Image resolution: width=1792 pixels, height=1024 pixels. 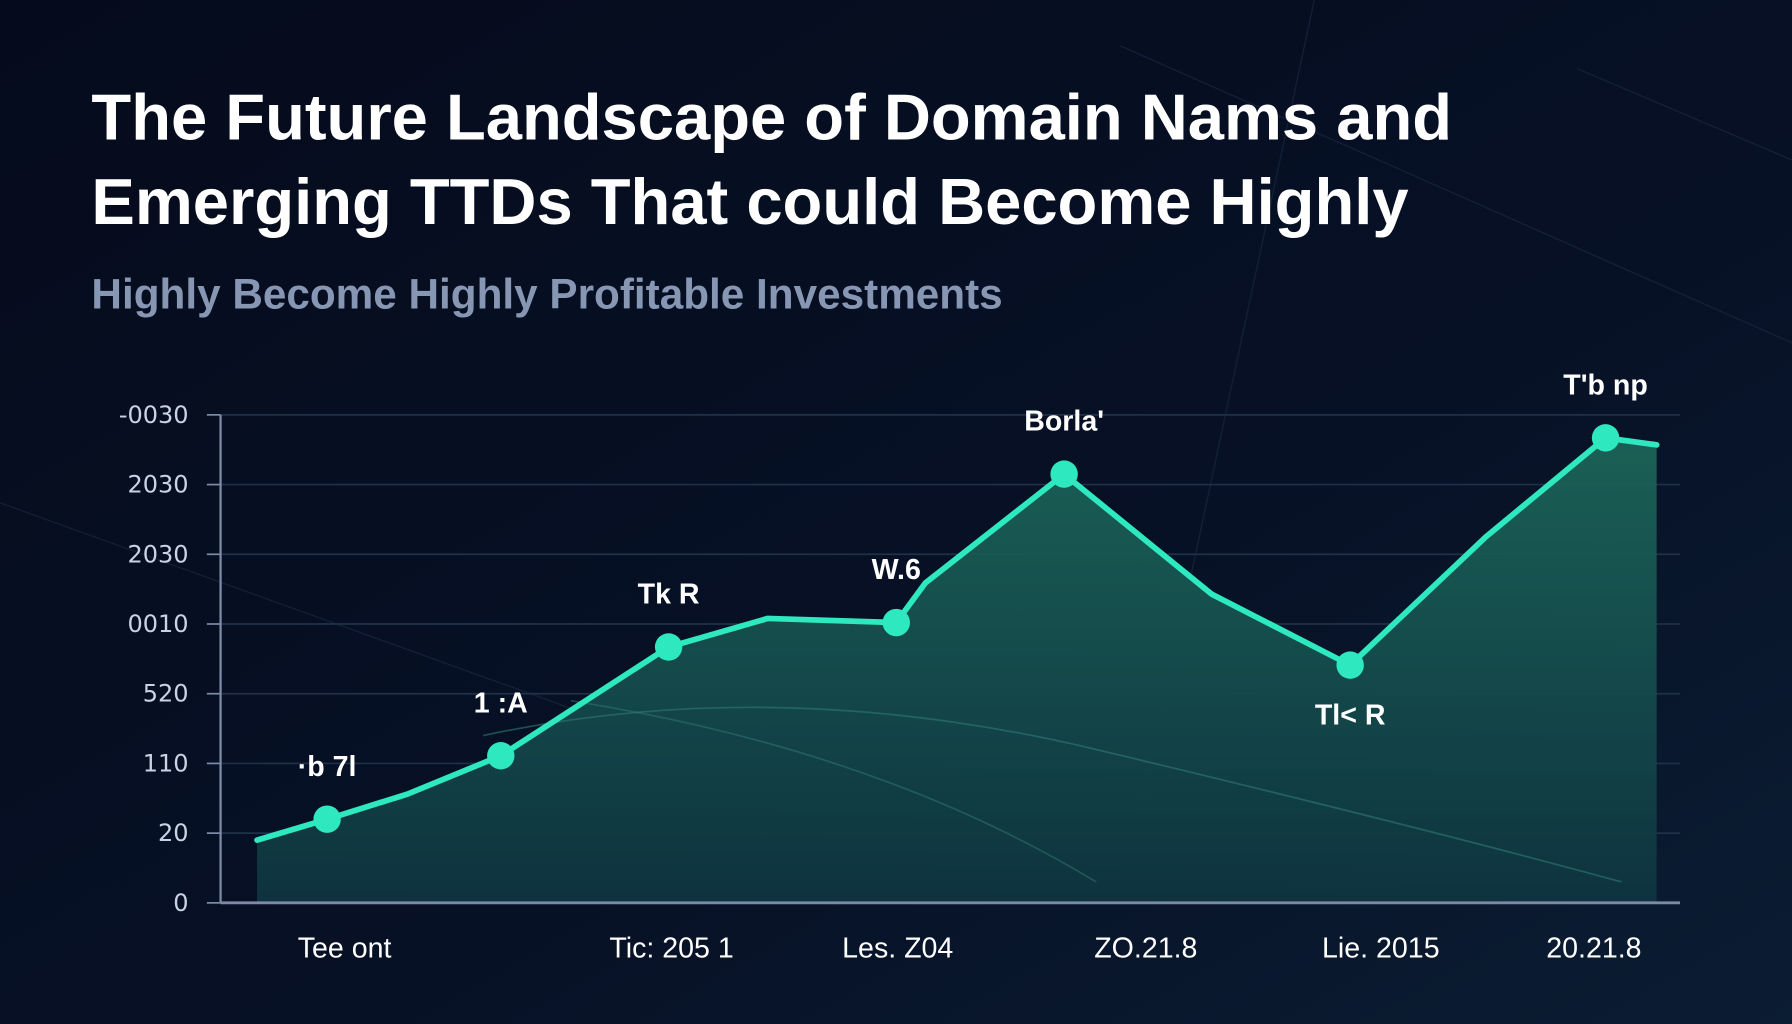 I want to click on data-label: Tl< R, so click(x=1350, y=716).